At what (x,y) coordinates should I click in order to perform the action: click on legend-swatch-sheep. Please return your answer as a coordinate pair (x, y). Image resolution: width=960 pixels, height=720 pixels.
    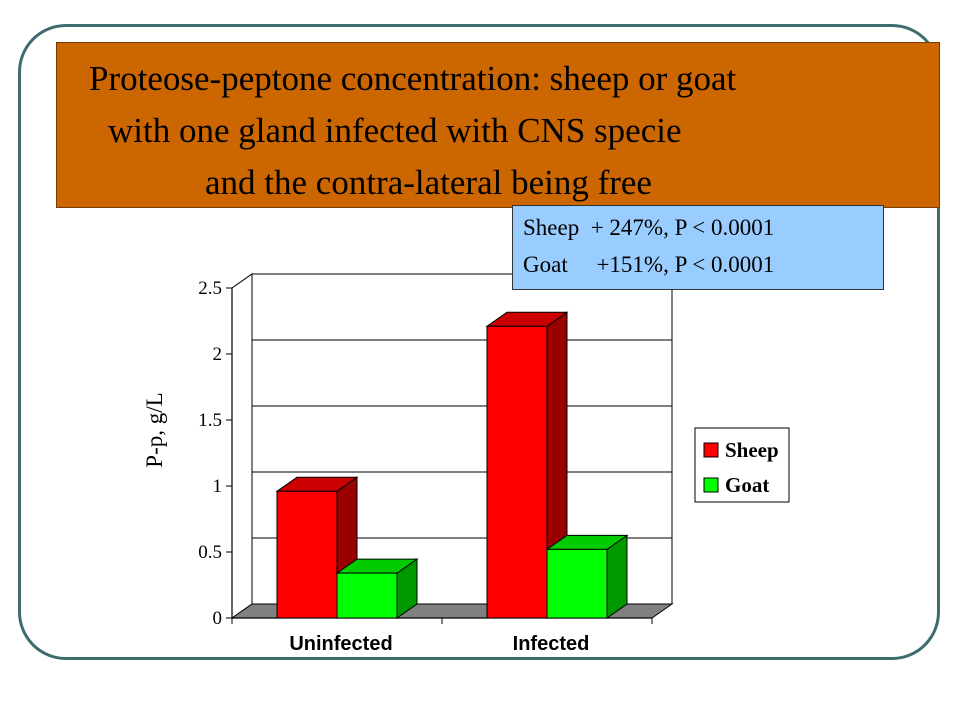
    Looking at the image, I should click on (711, 450).